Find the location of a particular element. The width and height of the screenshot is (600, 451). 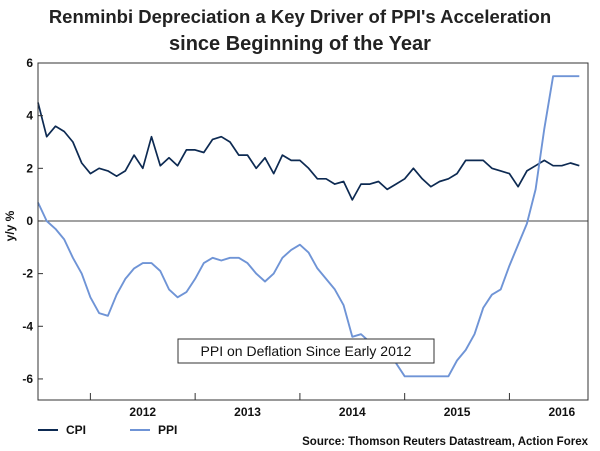

y-axis: 6 4 2 0 -2 -4 -6 is located at coordinates (32, 221).